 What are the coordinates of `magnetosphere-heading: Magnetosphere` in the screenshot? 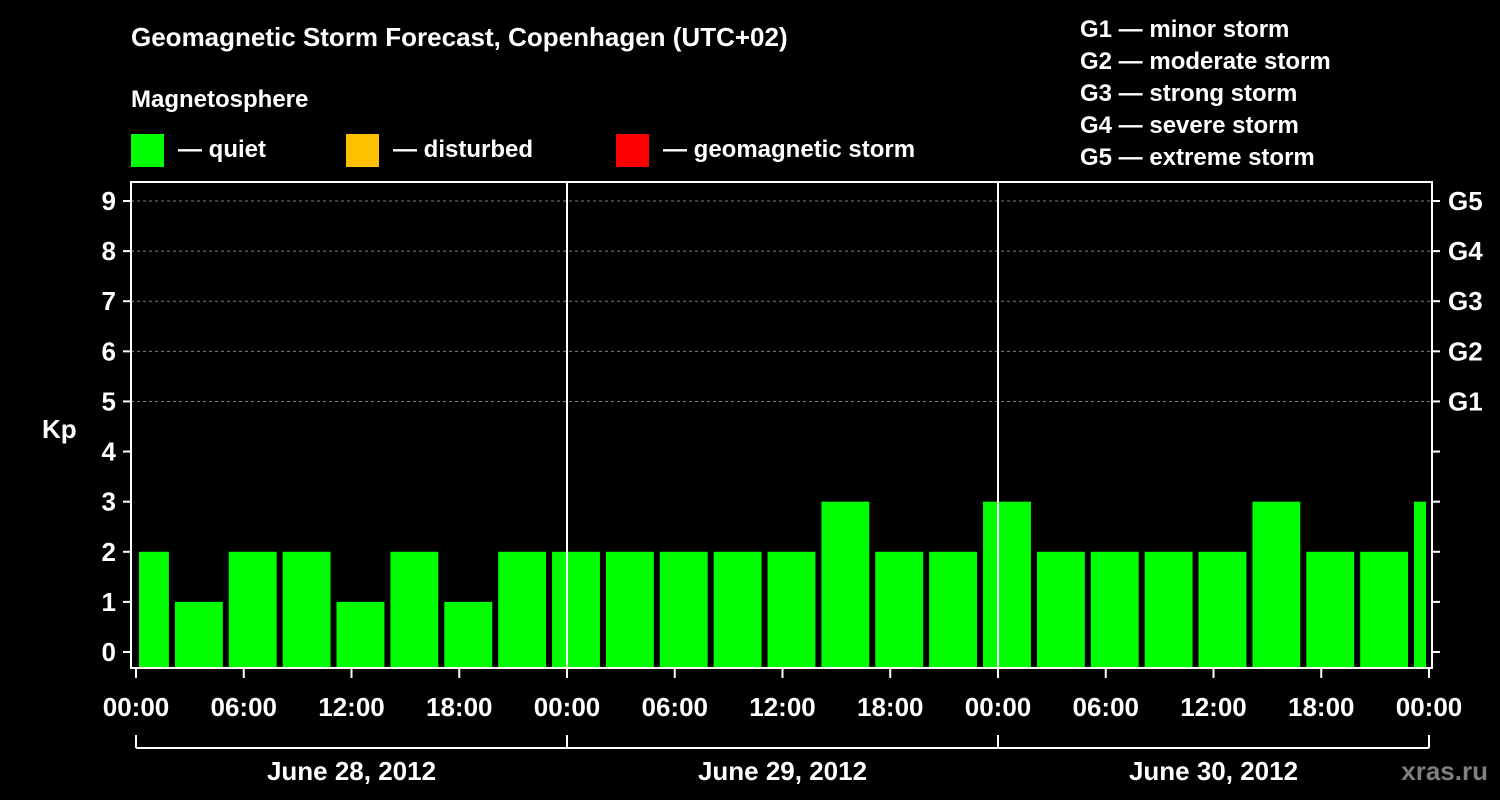 It's located at (220, 99).